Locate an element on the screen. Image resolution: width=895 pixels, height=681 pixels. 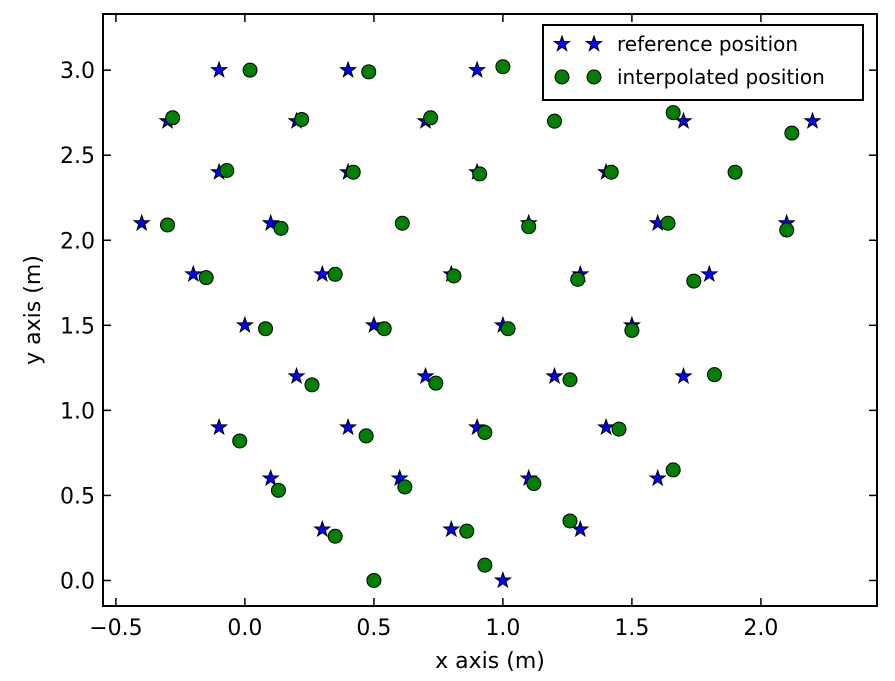
x-tick-label: 1.5 is located at coordinates (631, 628).